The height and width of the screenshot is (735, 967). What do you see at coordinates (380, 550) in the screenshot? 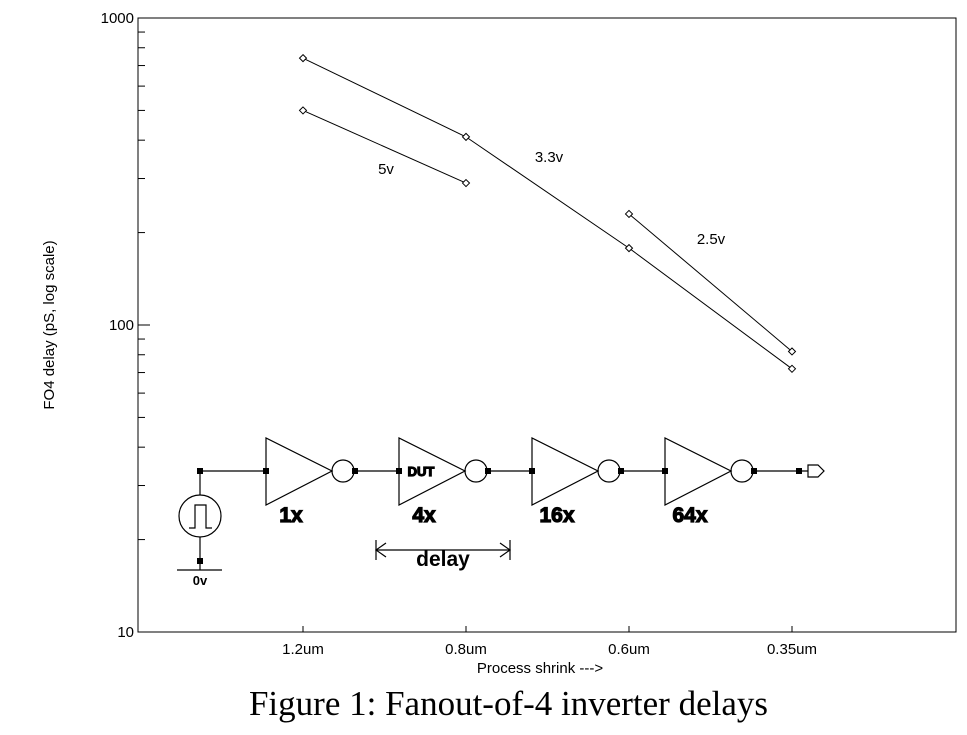
I see `delay-left-arrow-icon` at bounding box center [380, 550].